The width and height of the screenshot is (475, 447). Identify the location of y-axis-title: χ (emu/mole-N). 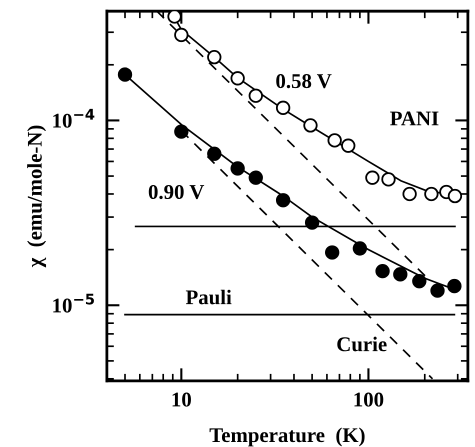
(36, 197).